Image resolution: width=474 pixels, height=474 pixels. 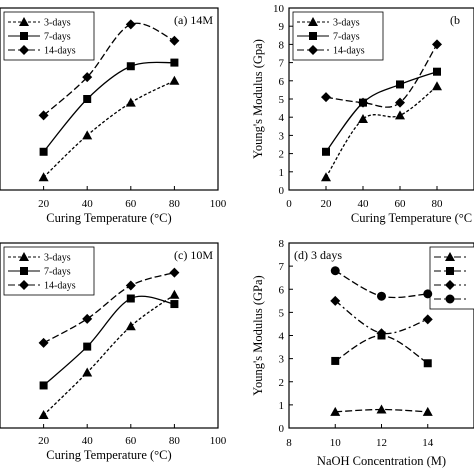 What do you see at coordinates (282, 82) in the screenshot?
I see `y-tick-label: 6` at bounding box center [282, 82].